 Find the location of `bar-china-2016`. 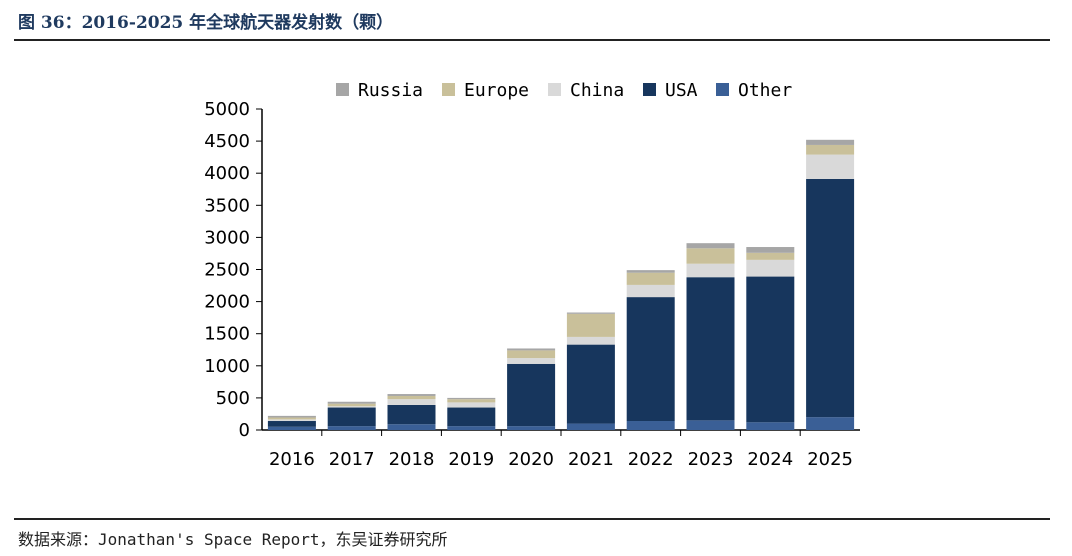

bar-china-2016 is located at coordinates (291, 420).